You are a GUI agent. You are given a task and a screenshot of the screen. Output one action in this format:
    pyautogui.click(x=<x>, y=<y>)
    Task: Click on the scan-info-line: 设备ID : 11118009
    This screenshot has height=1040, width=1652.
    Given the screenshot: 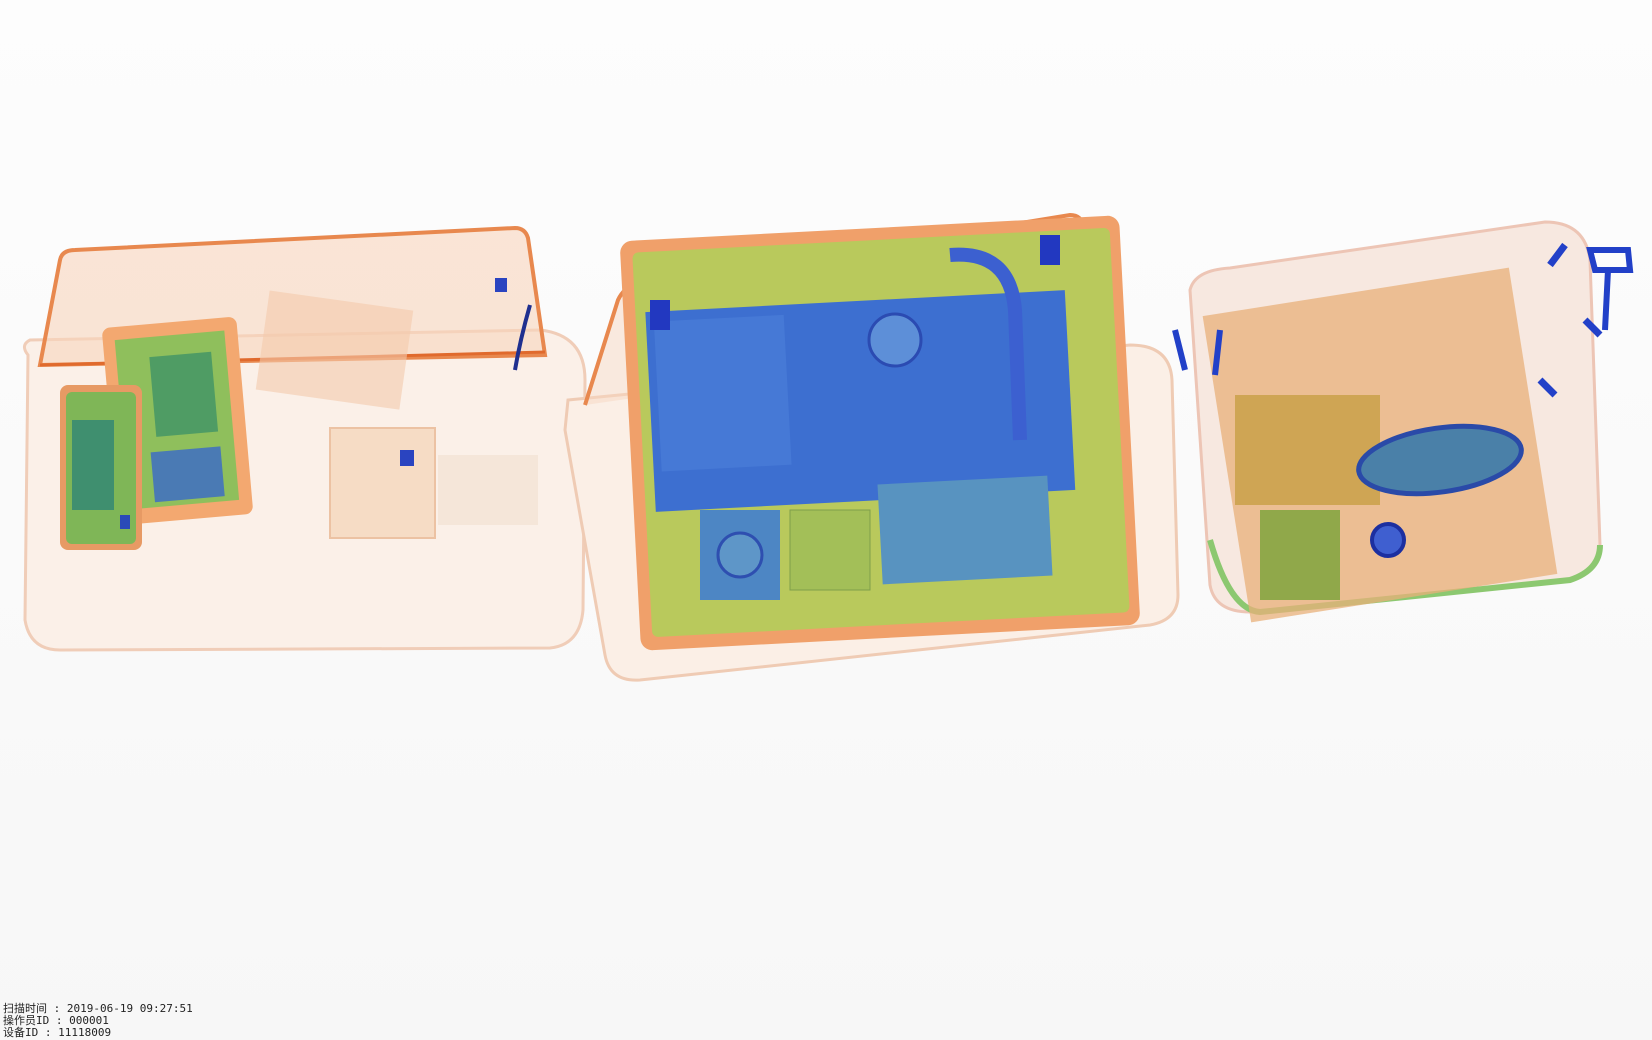 What is the action you would take?
    pyautogui.click(x=57, y=1032)
    